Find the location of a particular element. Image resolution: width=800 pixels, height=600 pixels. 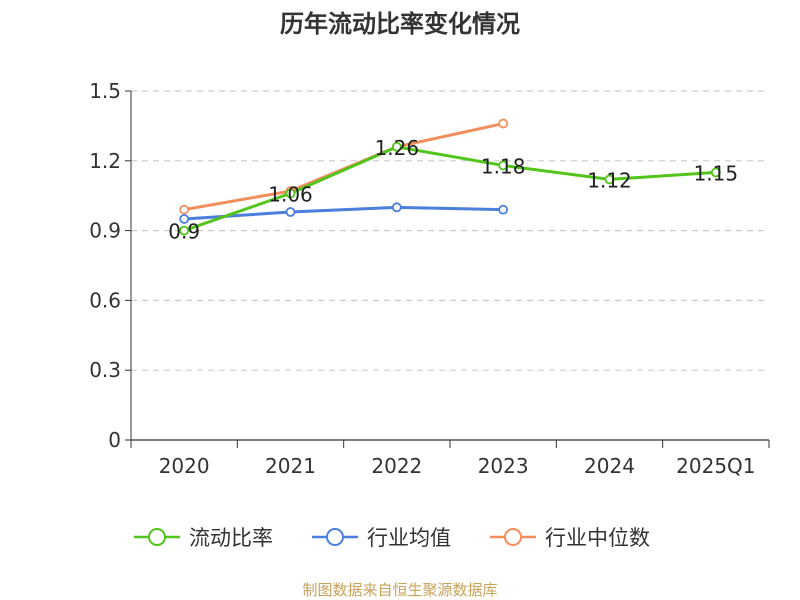

source-note: 制图数据来自恒生聚源数据库 is located at coordinates (400, 590).